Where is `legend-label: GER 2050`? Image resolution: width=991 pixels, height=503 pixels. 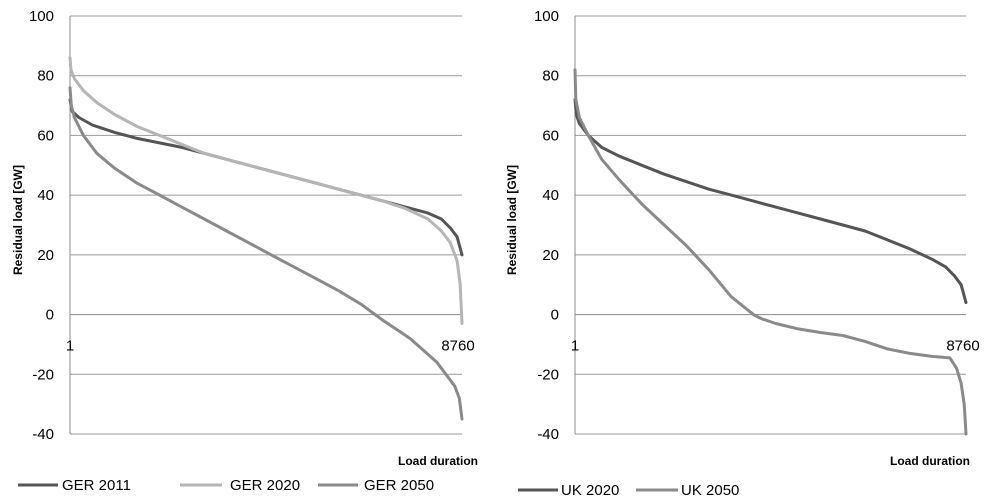 legend-label: GER 2050 is located at coordinates (399, 485).